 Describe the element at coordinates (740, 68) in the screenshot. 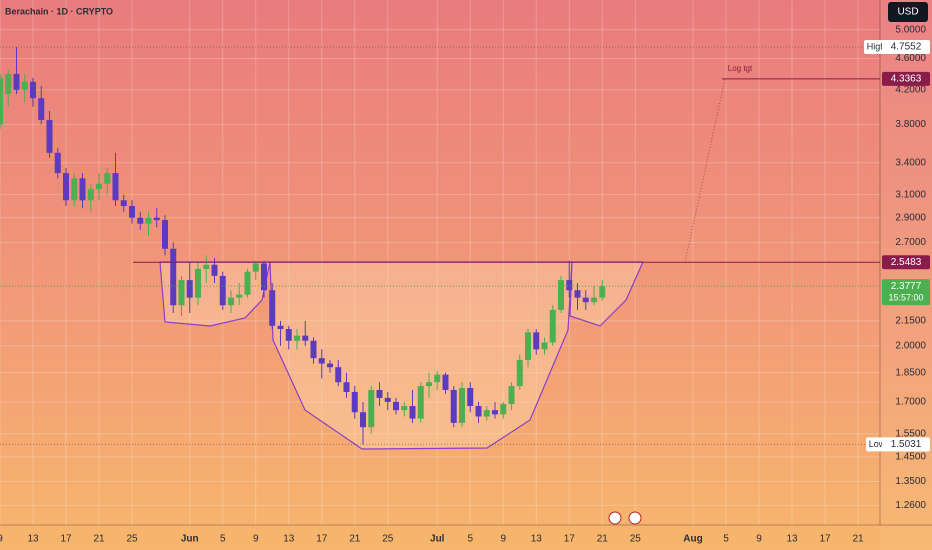

I see `level-annotation: Log tgt` at that location.